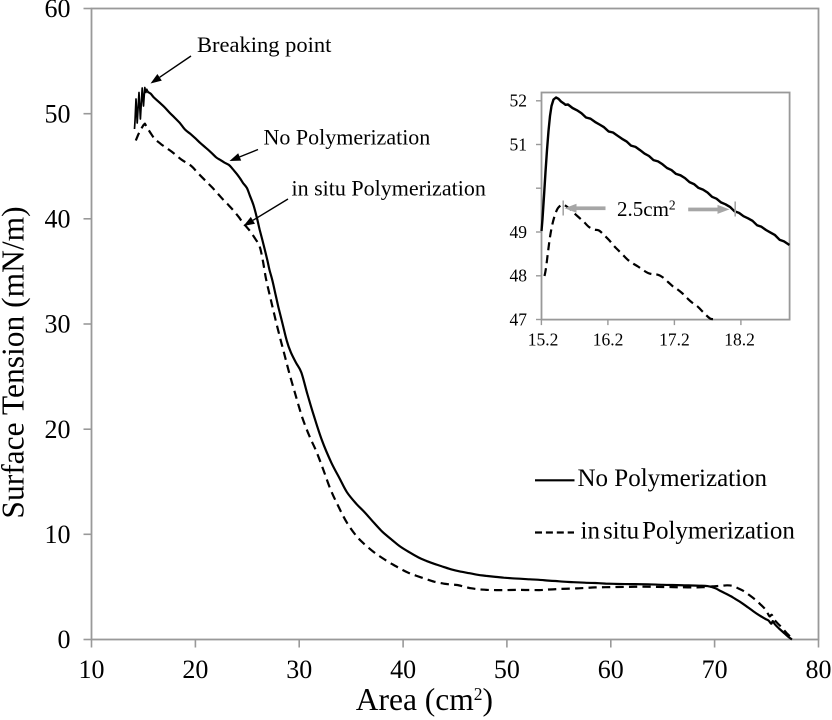 This screenshot has width=832, height=720. Describe the element at coordinates (64, 639) in the screenshot. I see `svg-text: 0` at that location.